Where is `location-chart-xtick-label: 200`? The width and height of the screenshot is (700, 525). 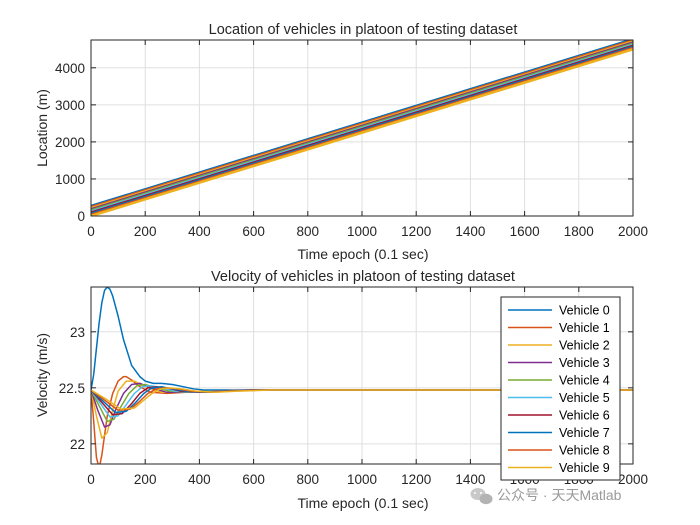 location-chart-xtick-label: 200 is located at coordinates (145, 231).